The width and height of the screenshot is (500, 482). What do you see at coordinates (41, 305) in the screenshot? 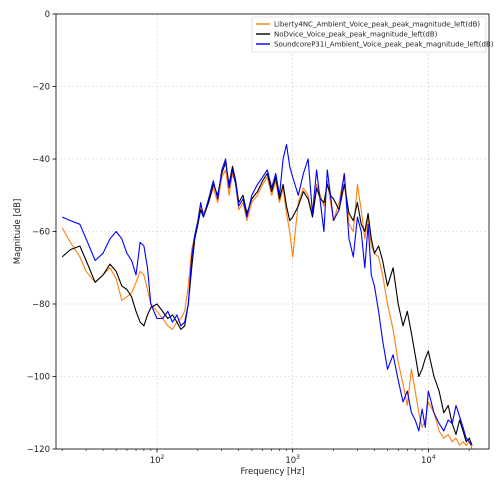
I see `y-tick-label: −80` at bounding box center [41, 305].